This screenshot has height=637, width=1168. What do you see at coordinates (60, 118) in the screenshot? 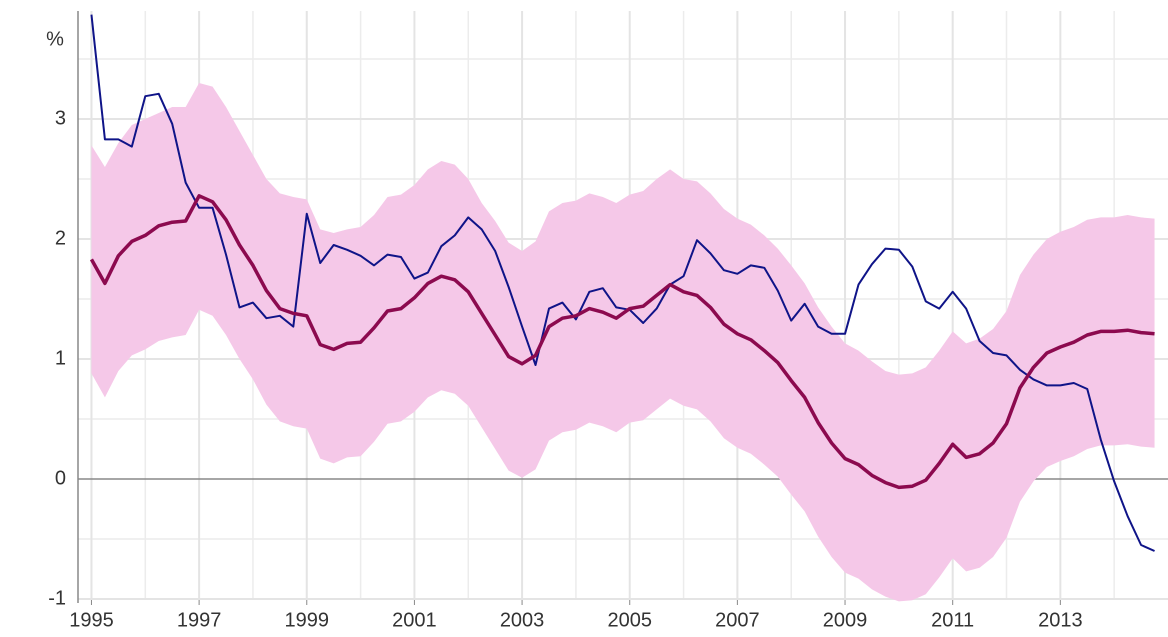
I see `y-tick-label: 3` at bounding box center [60, 118].